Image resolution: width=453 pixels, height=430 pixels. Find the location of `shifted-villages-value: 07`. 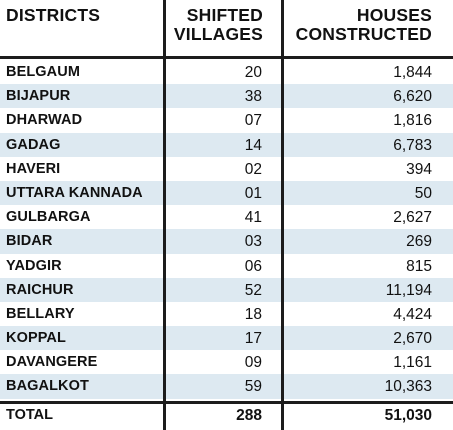

shifted-villages-value: 07 is located at coordinates (253, 121).